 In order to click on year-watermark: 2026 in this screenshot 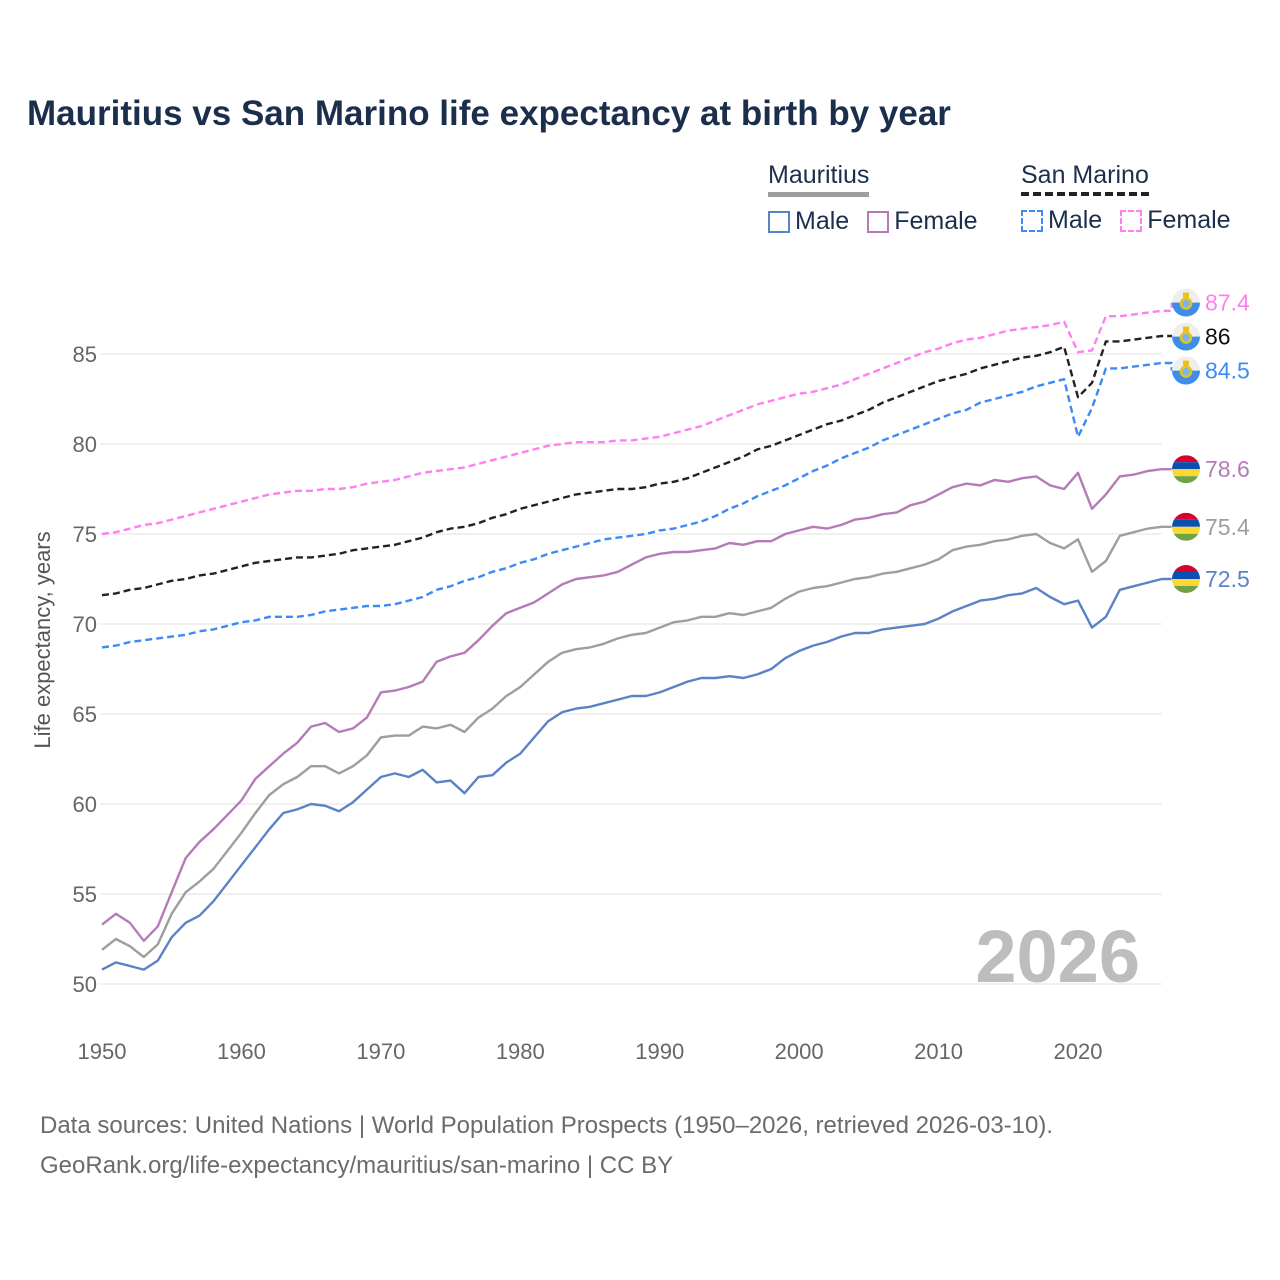, I will do `click(1057, 956)`.